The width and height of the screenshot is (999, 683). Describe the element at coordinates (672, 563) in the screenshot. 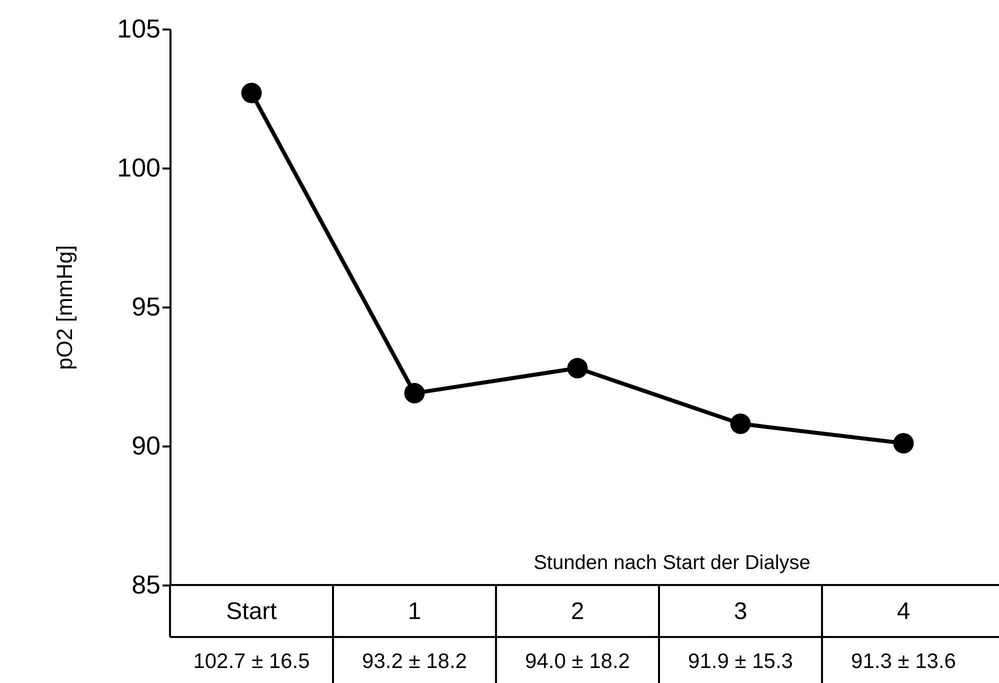

I see `x-axis-title: Stunden nach Start der Dialyse` at that location.